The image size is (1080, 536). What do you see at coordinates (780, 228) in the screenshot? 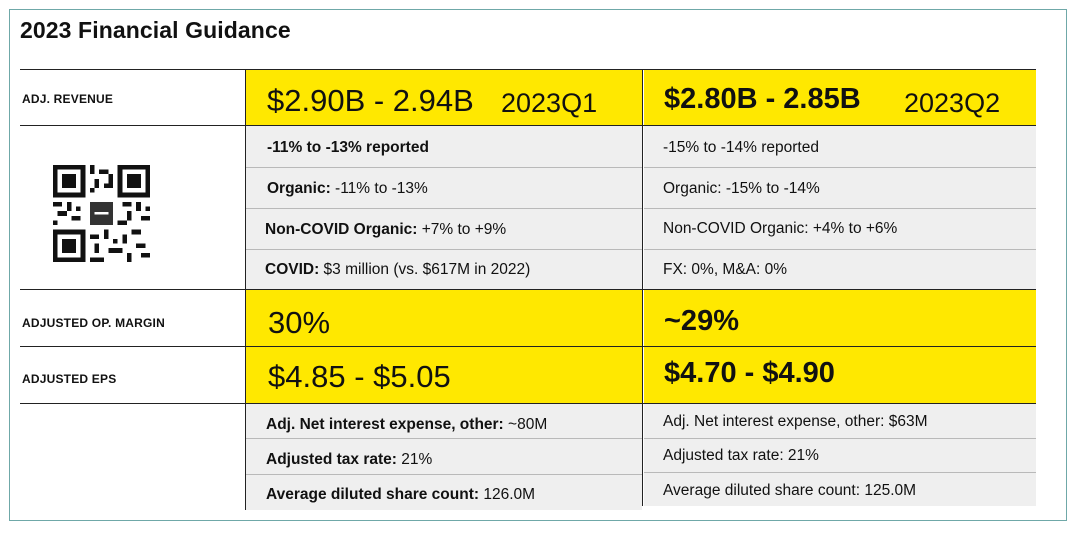
I see `q2-noncovid-organic: Non-COVID Organic: +4% to +6%` at bounding box center [780, 228].